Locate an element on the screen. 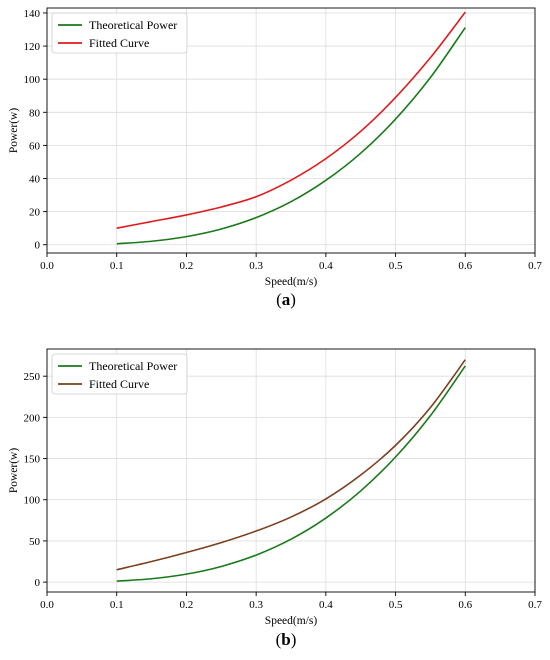 The height and width of the screenshot is (660, 550). y-tick-label: 120 is located at coordinates (32, 47).